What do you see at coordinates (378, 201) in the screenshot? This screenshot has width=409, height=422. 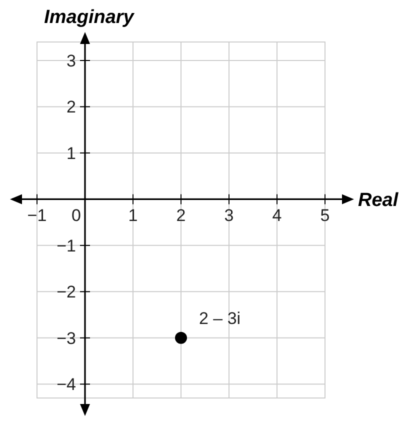 I see `x-axis-title: Real` at bounding box center [378, 201].